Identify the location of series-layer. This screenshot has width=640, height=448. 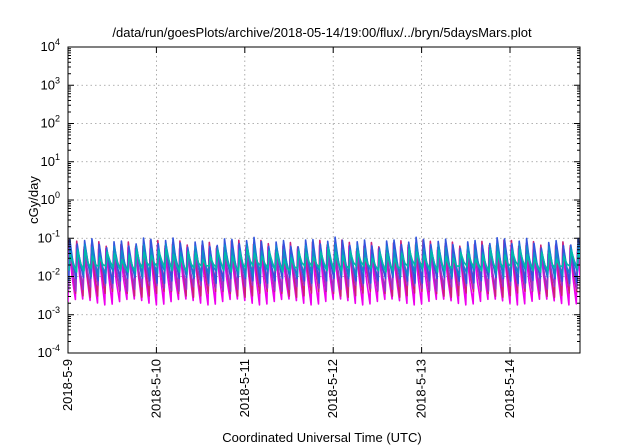
(324, 271).